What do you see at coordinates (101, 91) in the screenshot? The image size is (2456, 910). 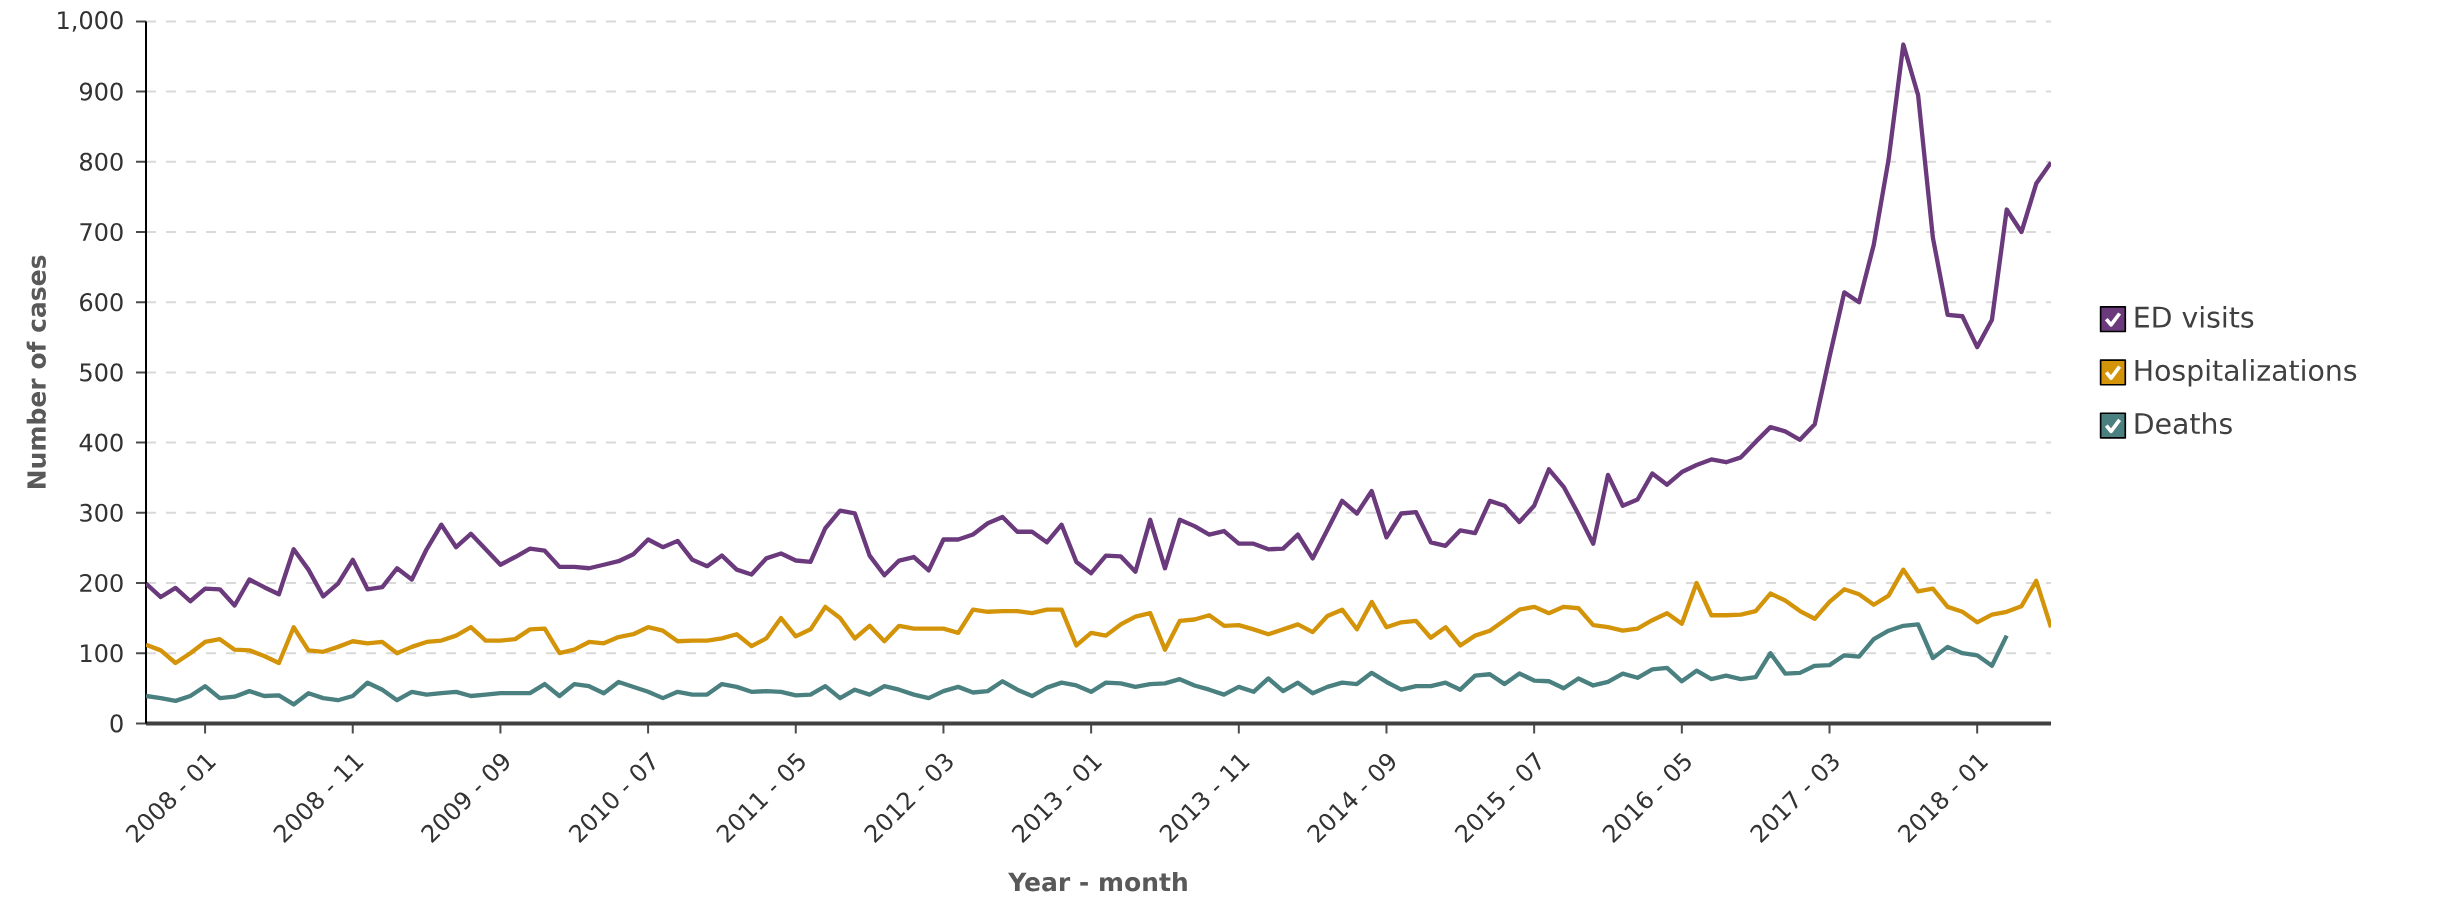 I see `y-tick-label: 900` at bounding box center [101, 91].